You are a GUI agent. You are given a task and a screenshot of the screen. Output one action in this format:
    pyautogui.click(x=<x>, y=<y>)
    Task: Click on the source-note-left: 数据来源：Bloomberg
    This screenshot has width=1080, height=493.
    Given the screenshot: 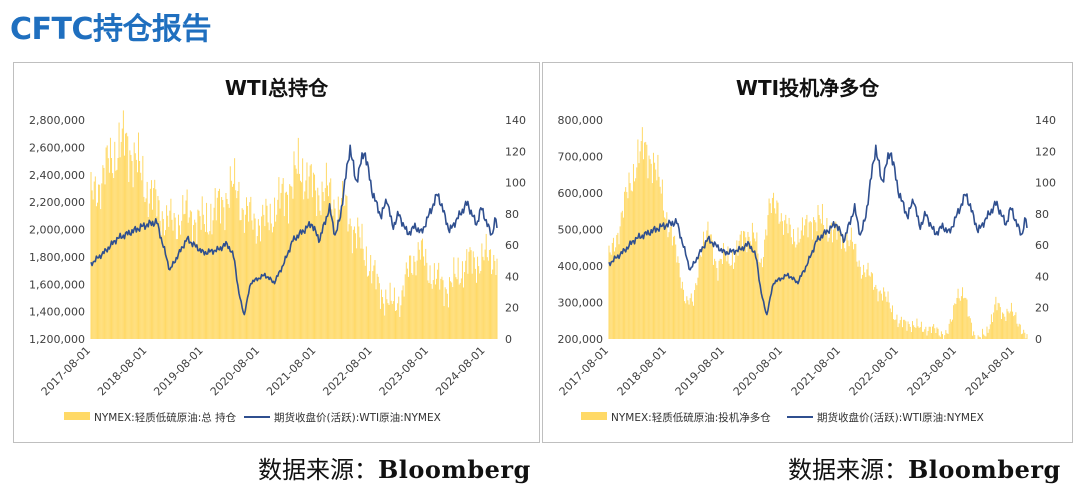 What is the action you would take?
    pyautogui.click(x=394, y=467)
    